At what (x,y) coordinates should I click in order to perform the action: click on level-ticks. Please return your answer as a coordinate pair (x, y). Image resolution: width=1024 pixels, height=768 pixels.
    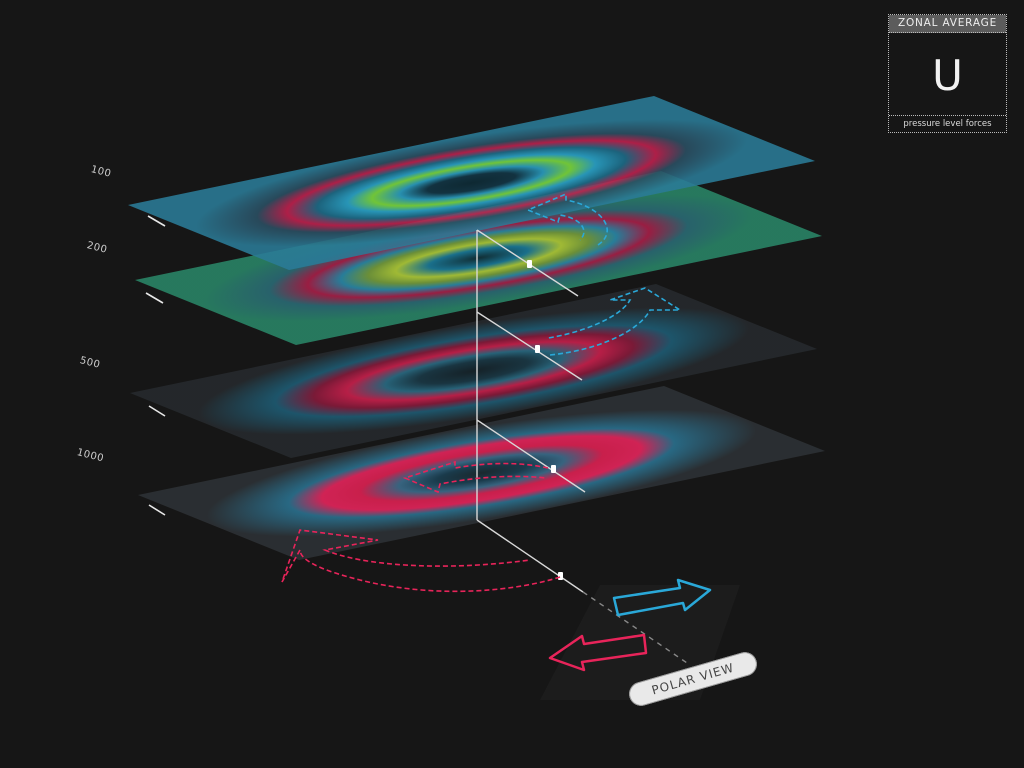
    Looking at the image, I should click on (155, 365).